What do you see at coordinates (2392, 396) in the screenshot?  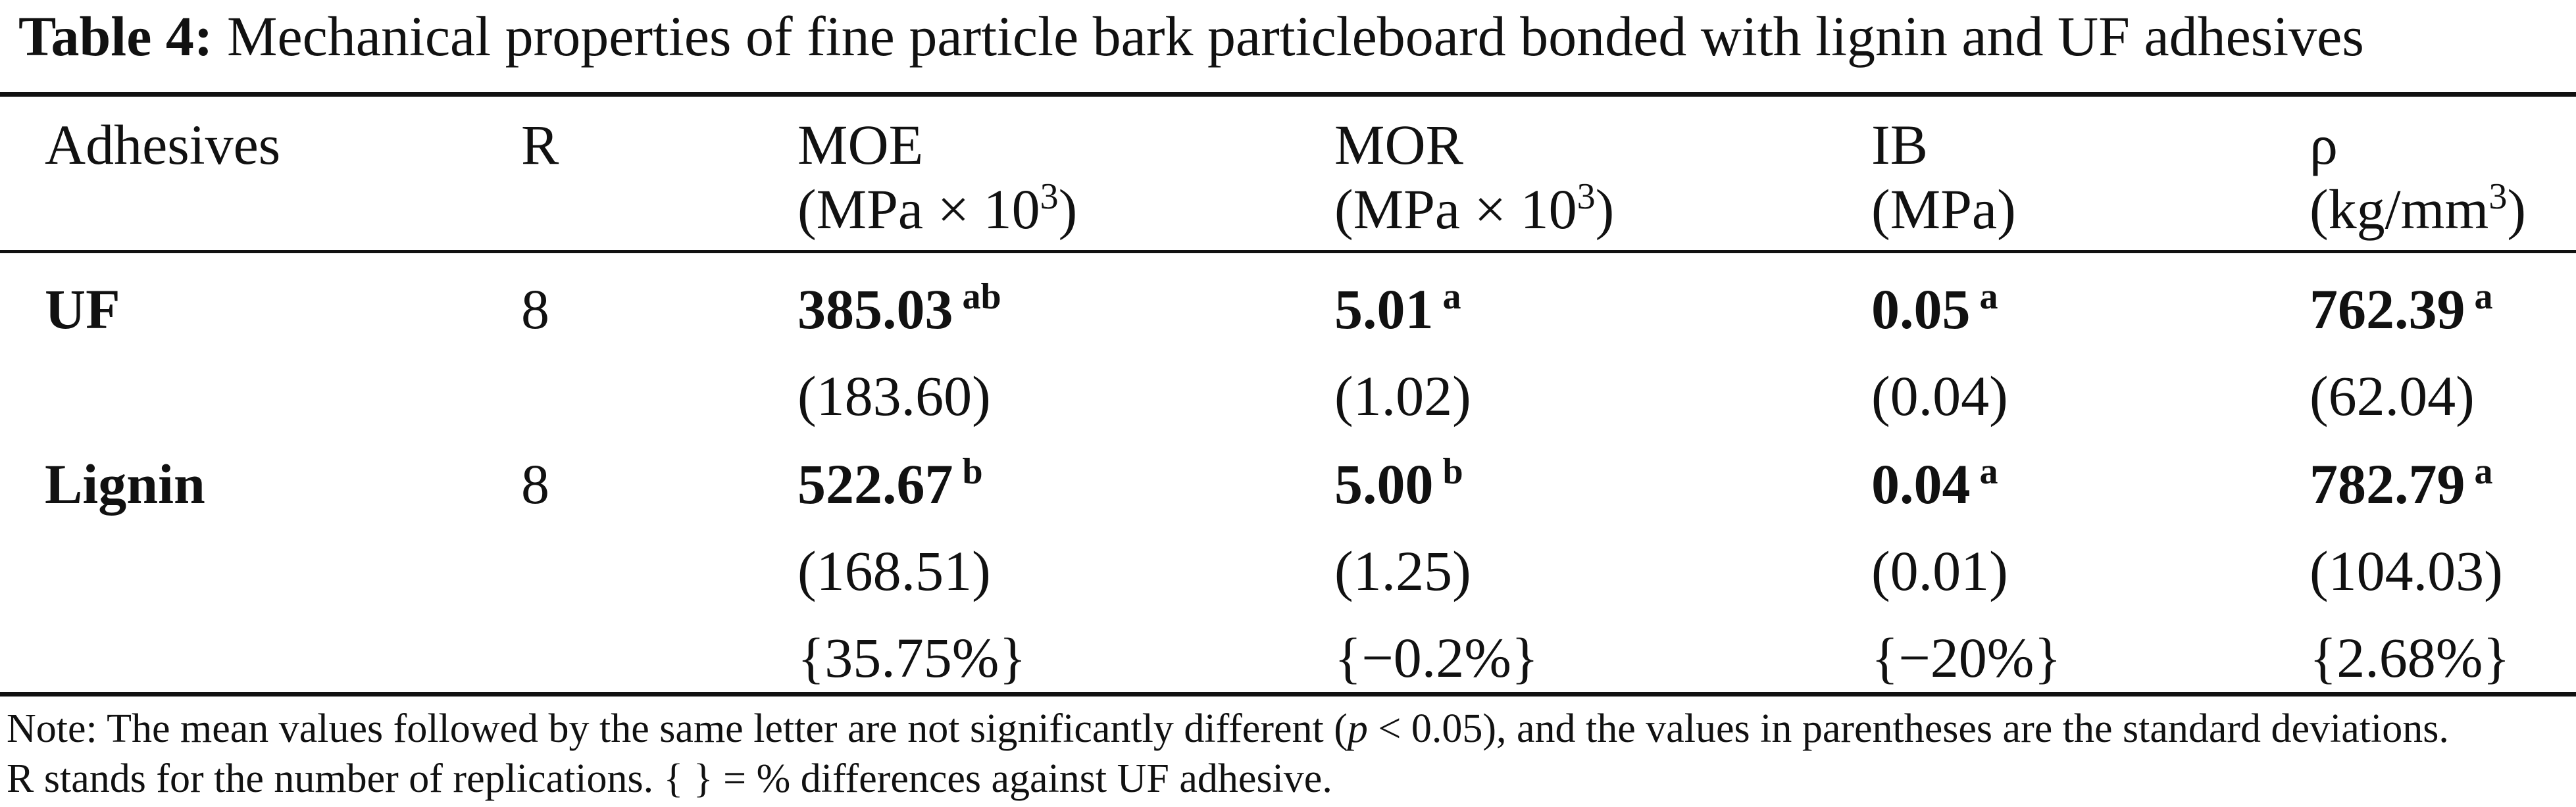 I see `row-uf-rho-sd: (62.04)` at bounding box center [2392, 396].